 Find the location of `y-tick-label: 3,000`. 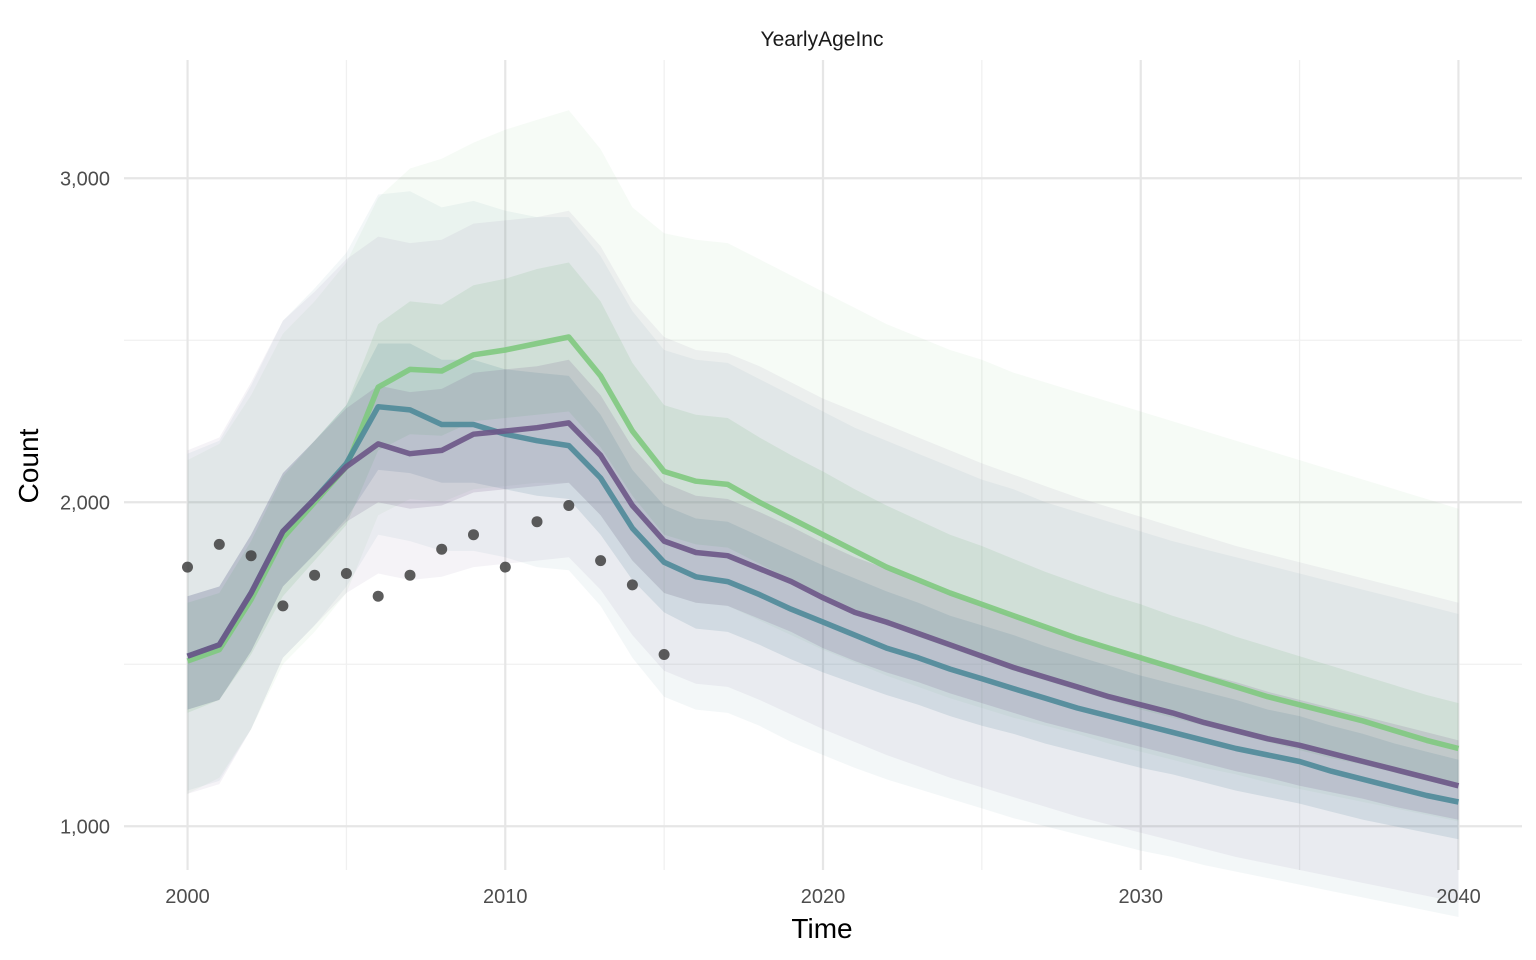

y-tick-label: 3,000 is located at coordinates (85, 179).